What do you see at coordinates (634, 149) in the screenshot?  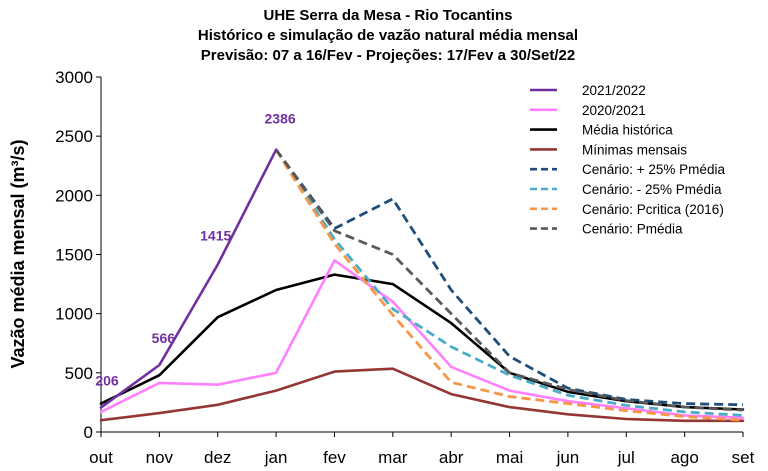 I see `legend-entry: Mínimas mensais` at bounding box center [634, 149].